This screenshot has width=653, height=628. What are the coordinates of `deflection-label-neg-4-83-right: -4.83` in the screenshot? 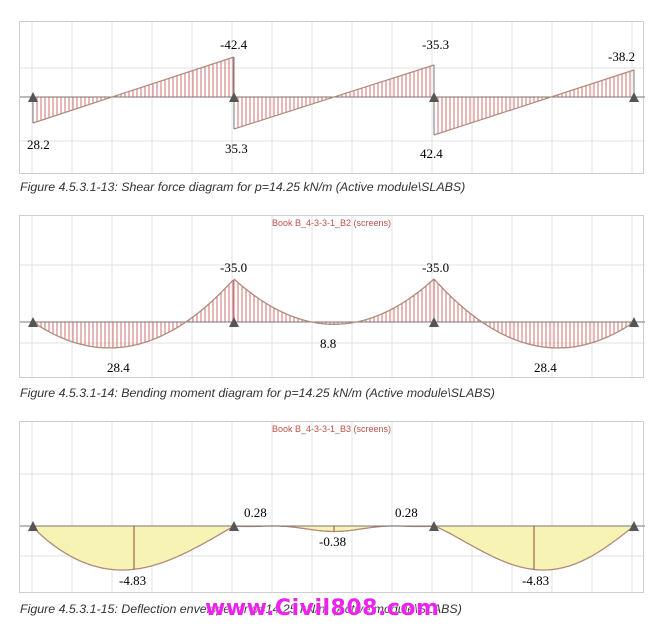 It's located at (535, 580).